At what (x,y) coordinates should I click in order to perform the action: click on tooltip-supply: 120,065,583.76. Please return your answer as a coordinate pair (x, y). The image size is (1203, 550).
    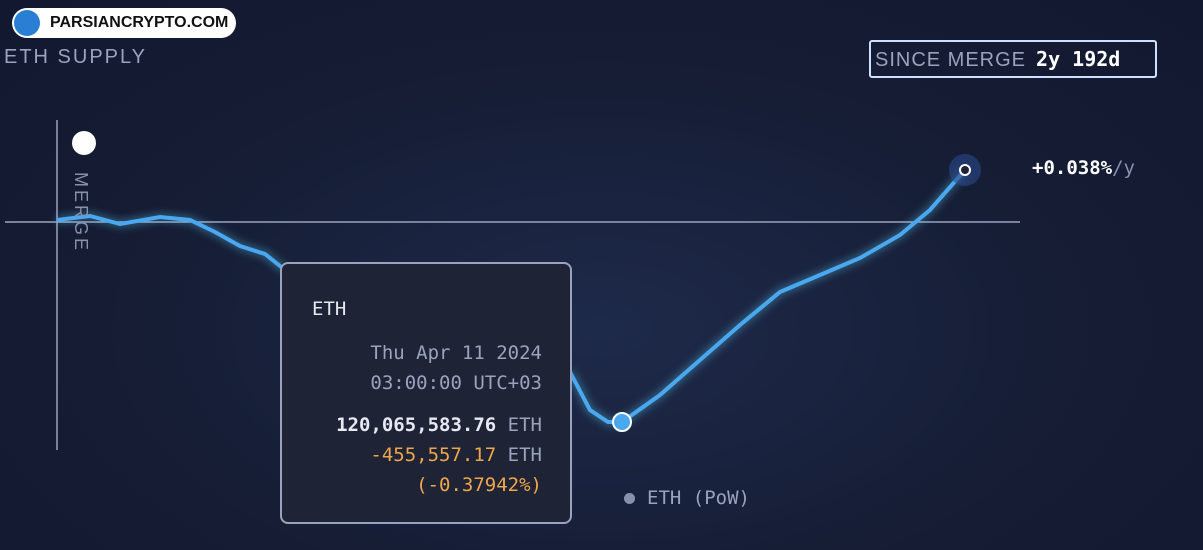
    Looking at the image, I should click on (416, 425).